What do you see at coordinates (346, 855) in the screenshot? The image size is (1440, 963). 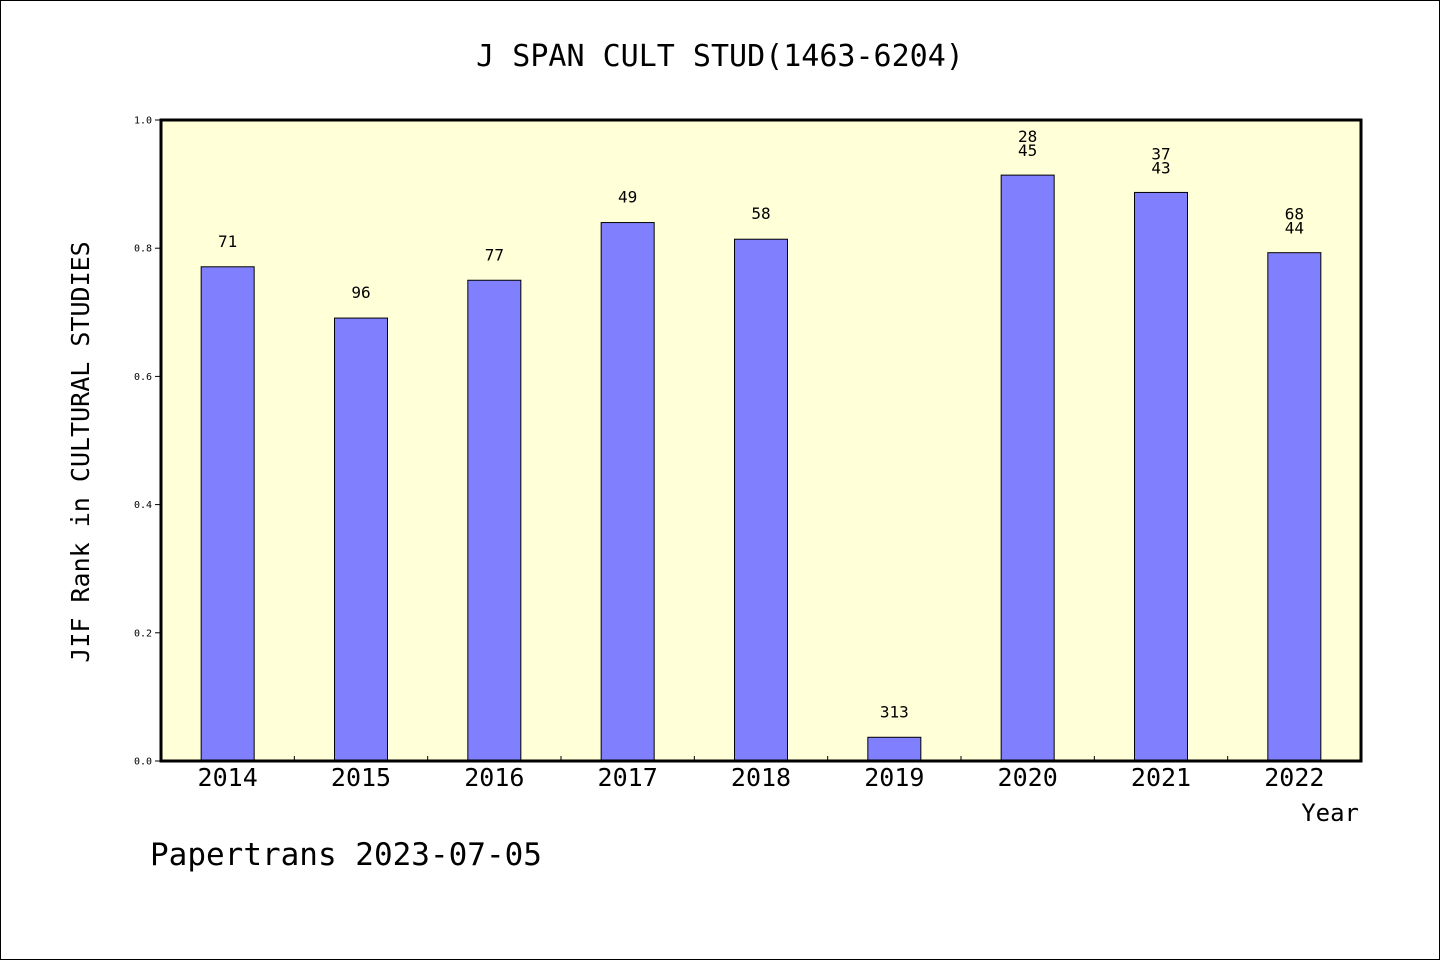 I see `footer-text: Papertrans 2023-07-05` at bounding box center [346, 855].